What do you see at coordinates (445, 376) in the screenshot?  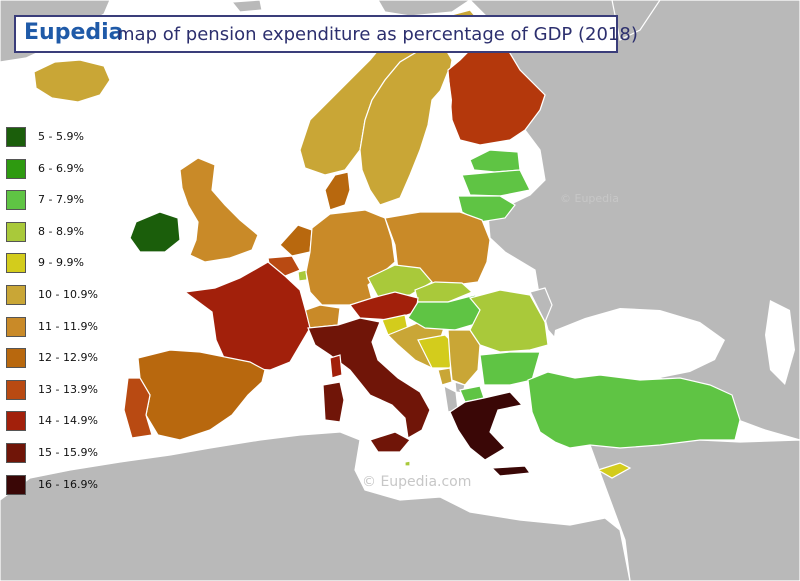 I see `country-montenegro` at bounding box center [445, 376].